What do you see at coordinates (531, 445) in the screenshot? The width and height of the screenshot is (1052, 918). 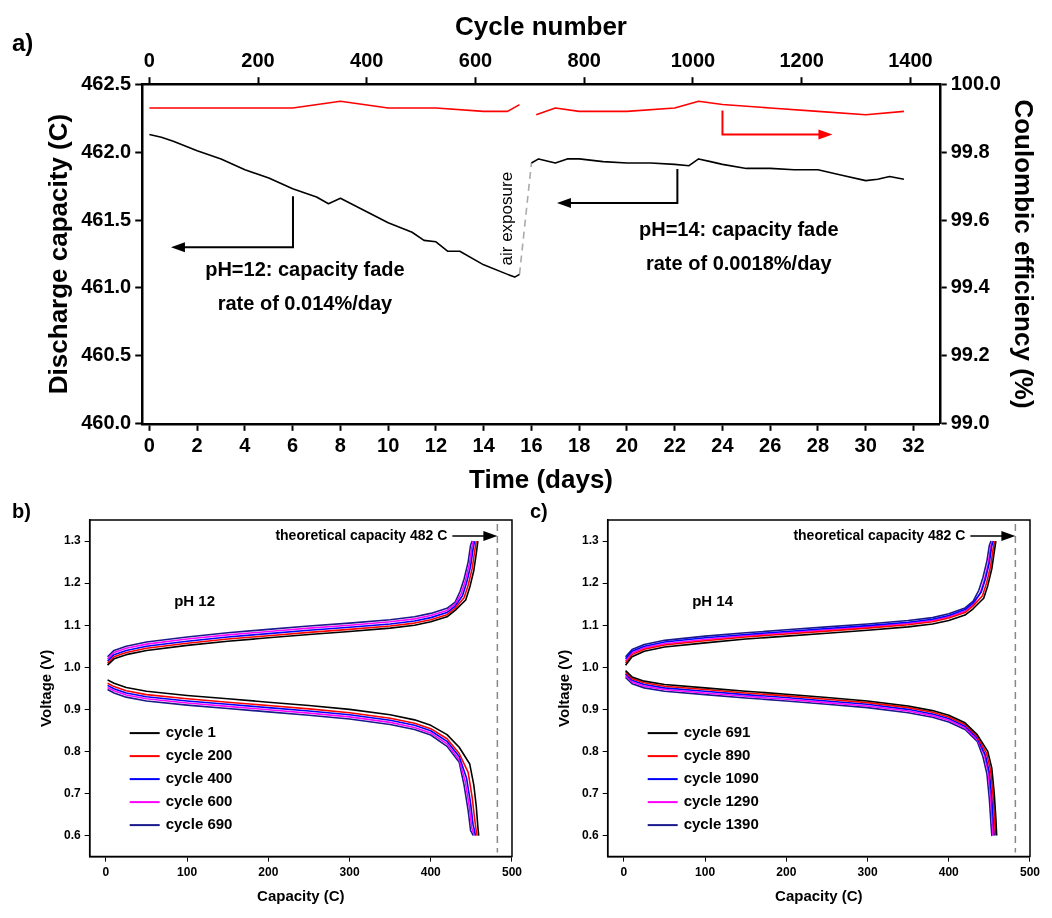 I see `x-tick-label: 16` at bounding box center [531, 445].